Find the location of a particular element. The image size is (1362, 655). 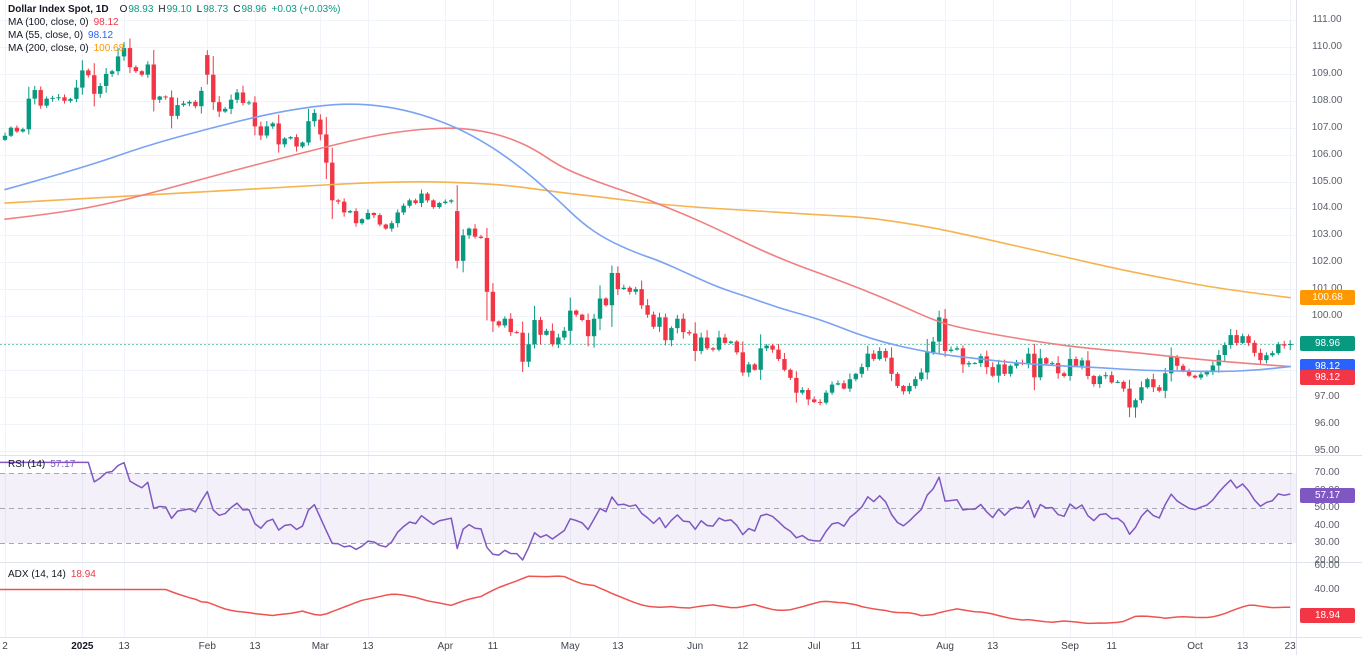

time-axis-label: Aug is located at coordinates (945, 646).